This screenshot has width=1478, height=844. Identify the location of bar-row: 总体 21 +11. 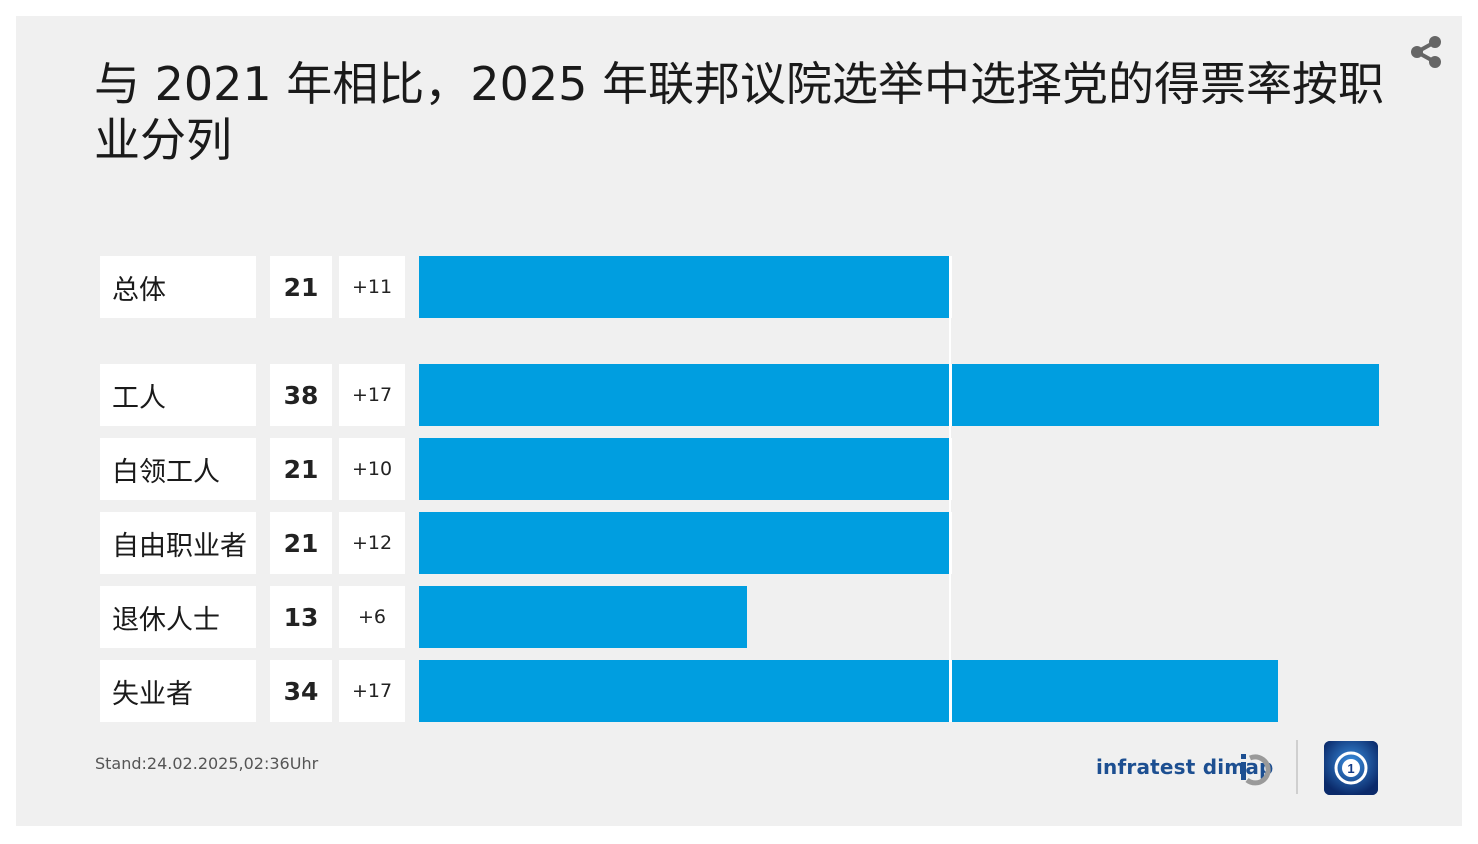
(739, 287).